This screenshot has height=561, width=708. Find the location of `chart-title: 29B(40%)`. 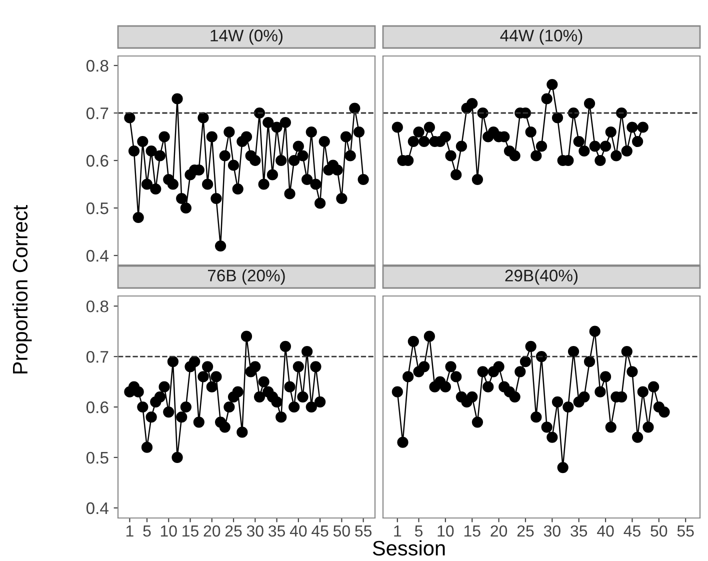

chart-title: 29B(40%) is located at coordinates (541, 277).